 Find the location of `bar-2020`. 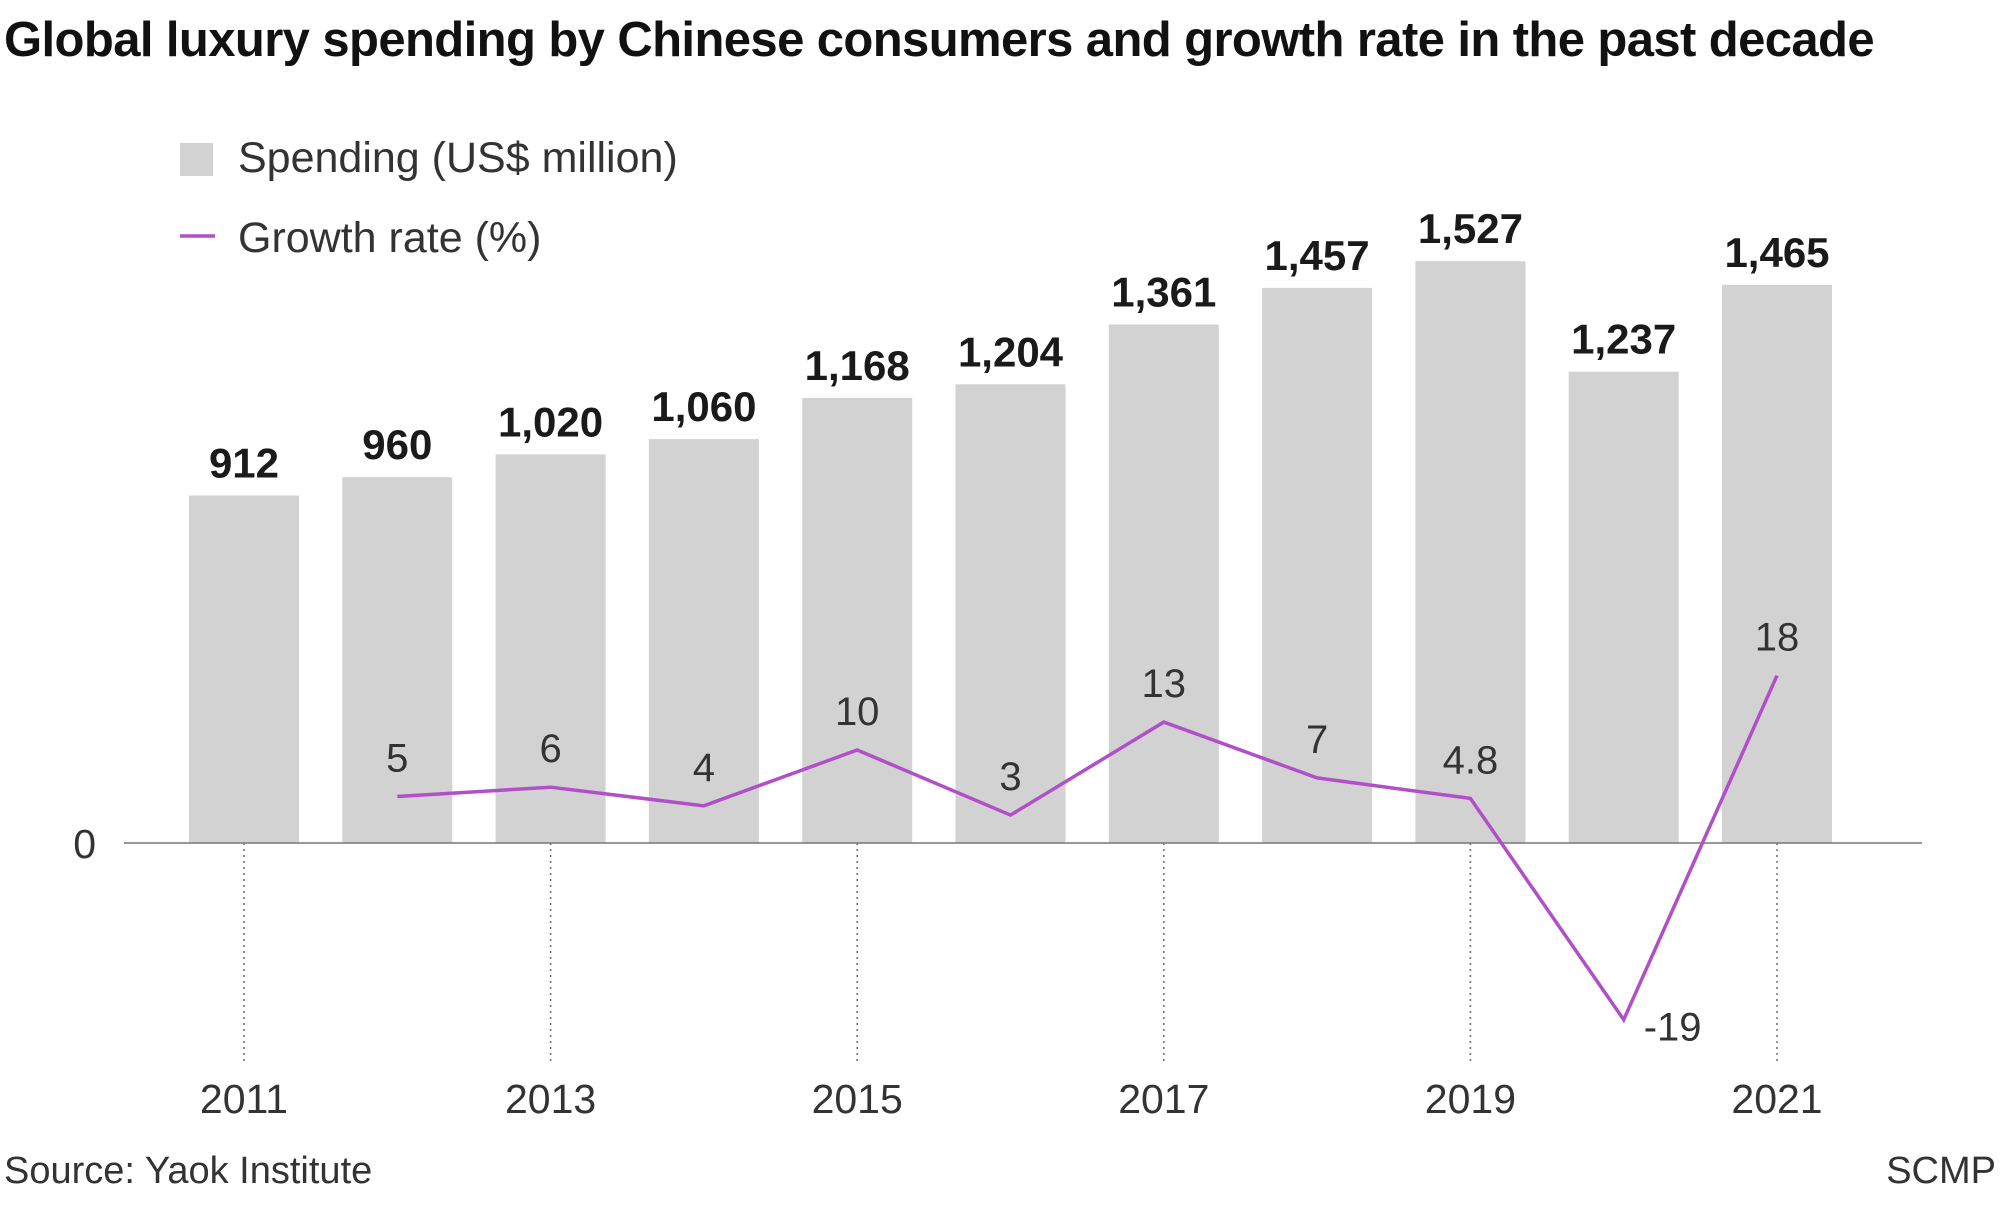

bar-2020 is located at coordinates (1623, 607).